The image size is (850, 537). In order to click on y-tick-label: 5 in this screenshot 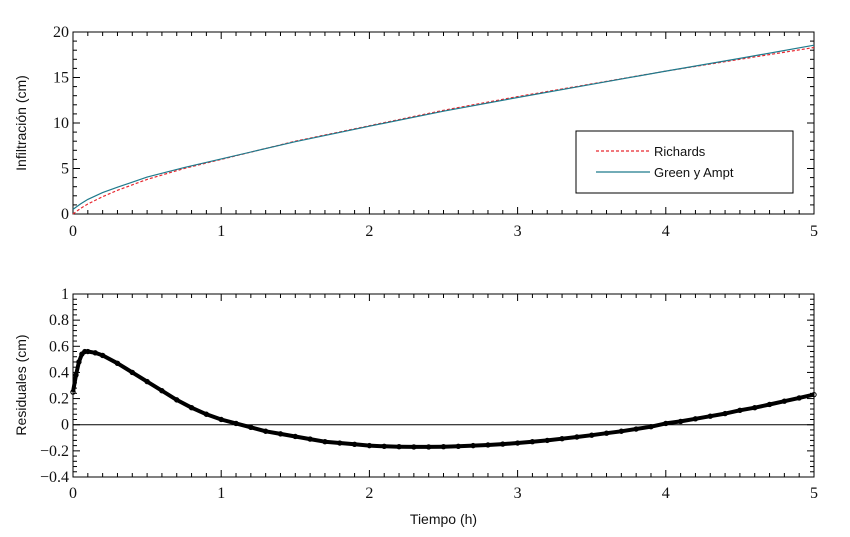, I will do `click(65, 169)`.